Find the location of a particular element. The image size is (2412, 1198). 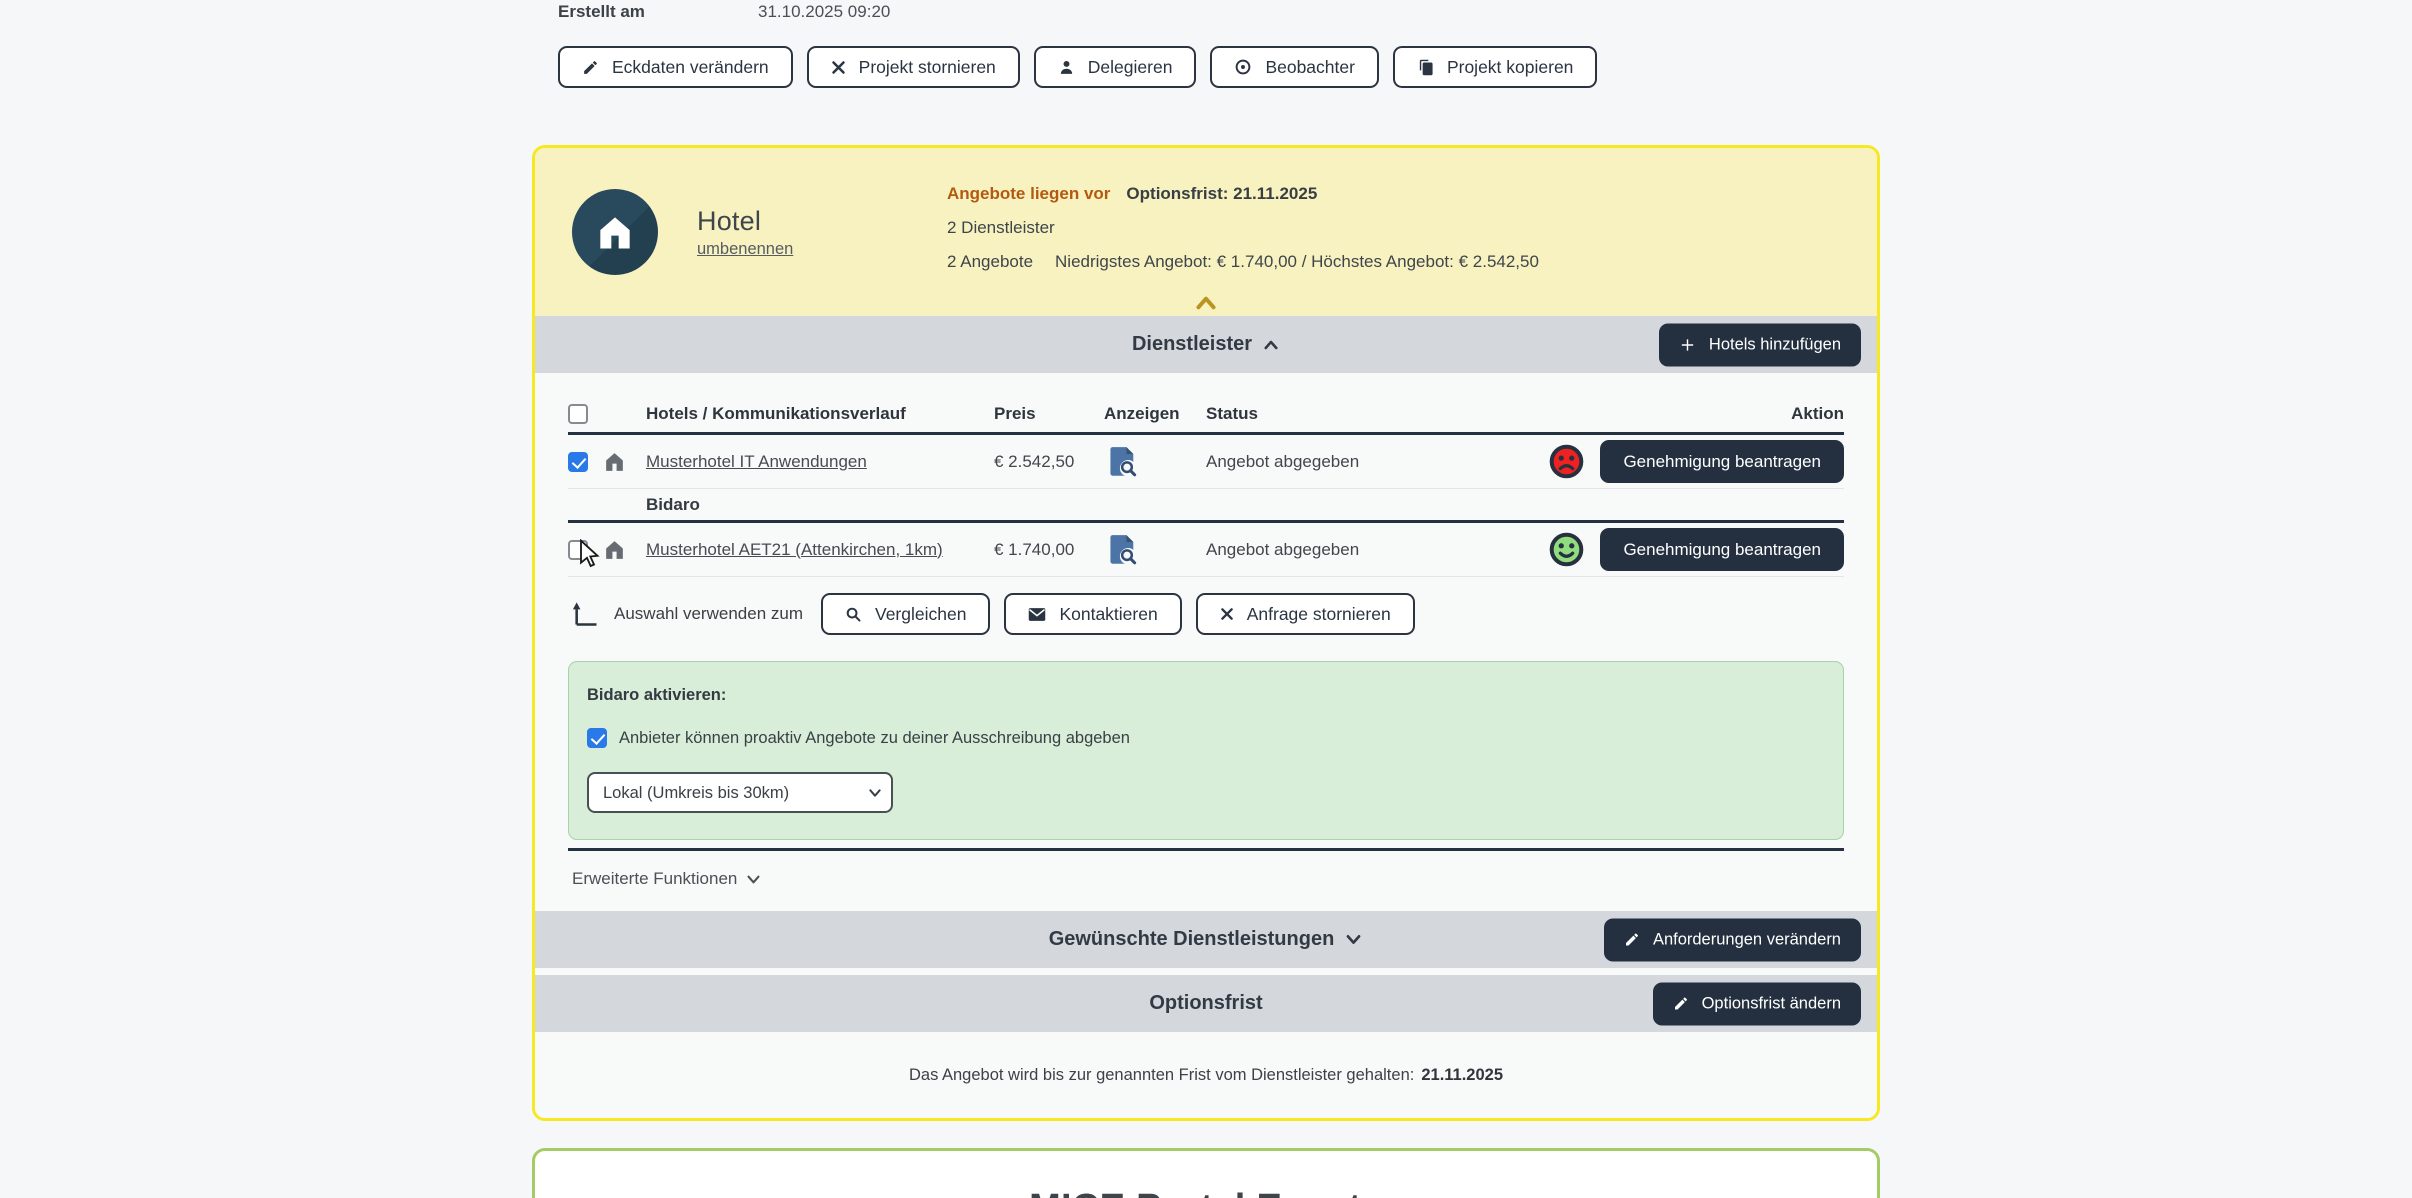

created-label: Erstellt am is located at coordinates (601, 11).